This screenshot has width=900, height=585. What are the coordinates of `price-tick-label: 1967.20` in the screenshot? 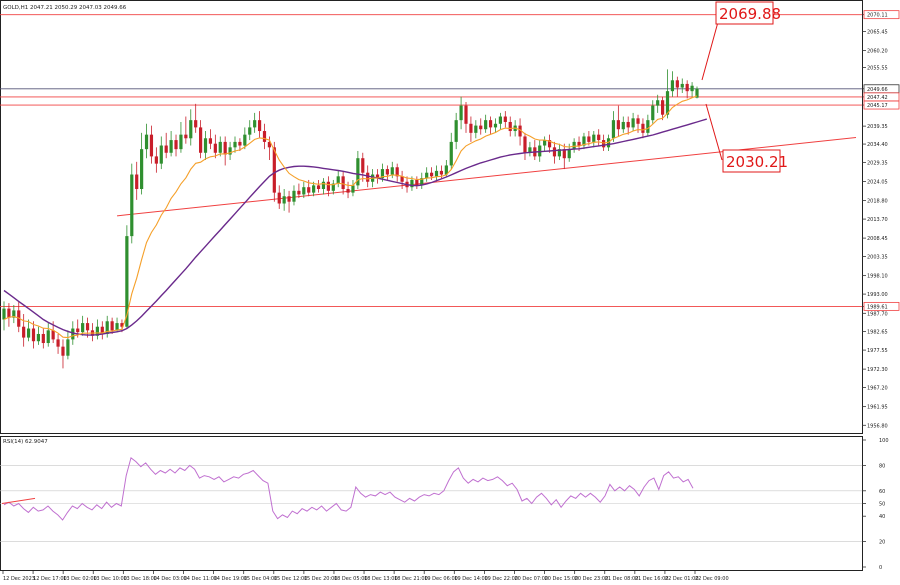 It's located at (877, 389).